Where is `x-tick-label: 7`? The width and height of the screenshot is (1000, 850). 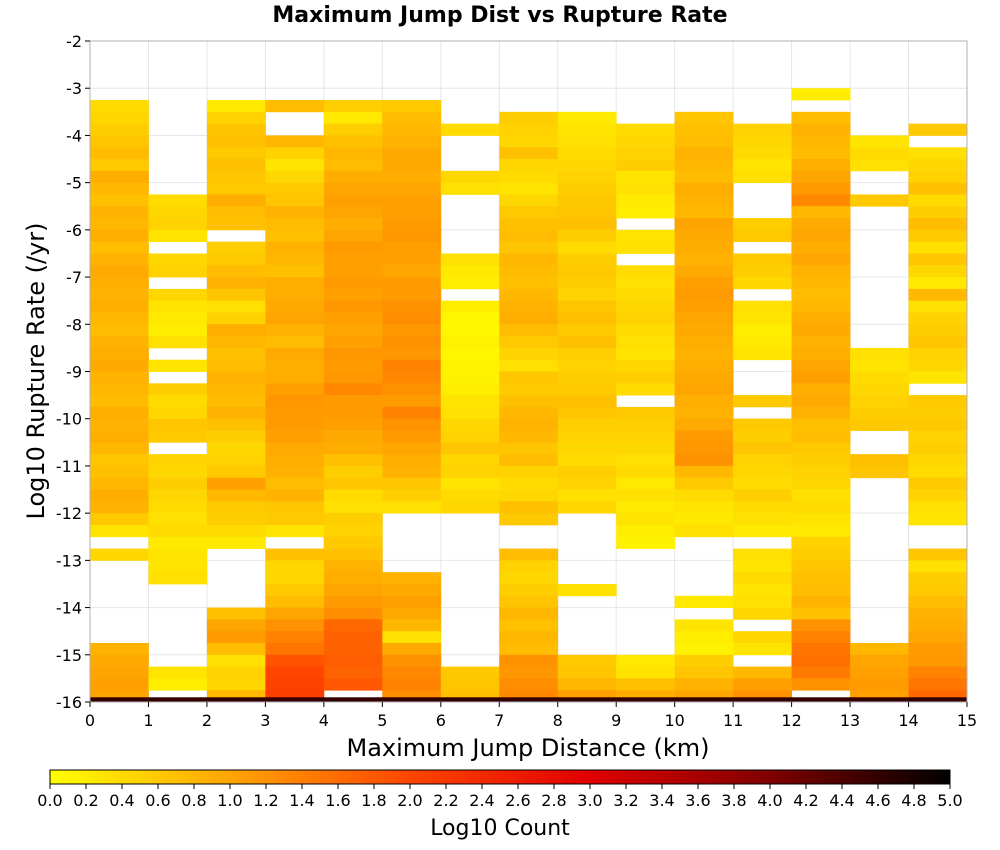
x-tick-label: 7 is located at coordinates (499, 720).